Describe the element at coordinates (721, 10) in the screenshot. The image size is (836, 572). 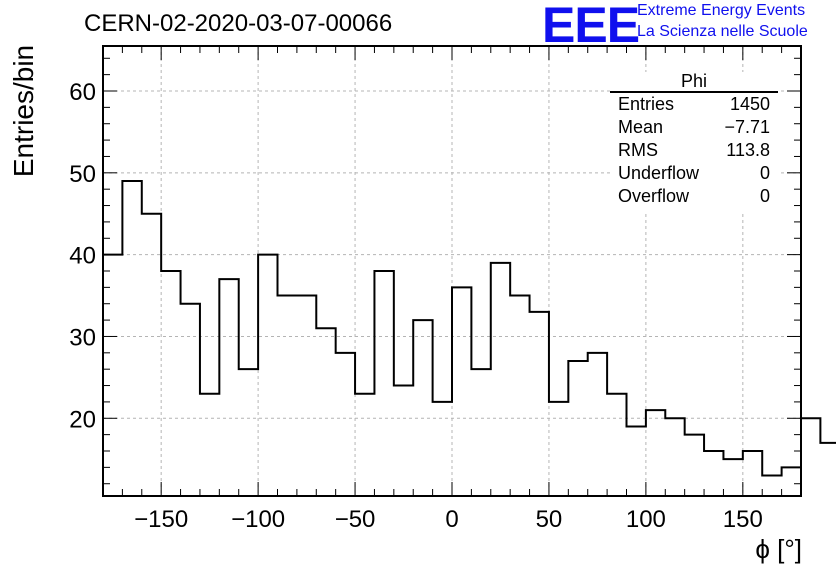
I see `logo-subtitle-line1: Extreme Energy Events` at that location.